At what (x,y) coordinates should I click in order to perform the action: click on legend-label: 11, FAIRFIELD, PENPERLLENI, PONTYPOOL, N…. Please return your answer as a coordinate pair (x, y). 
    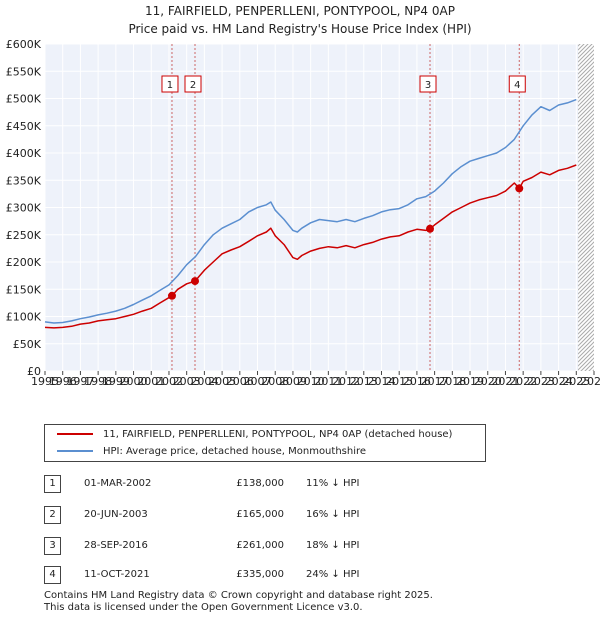
    Looking at the image, I should click on (278, 434).